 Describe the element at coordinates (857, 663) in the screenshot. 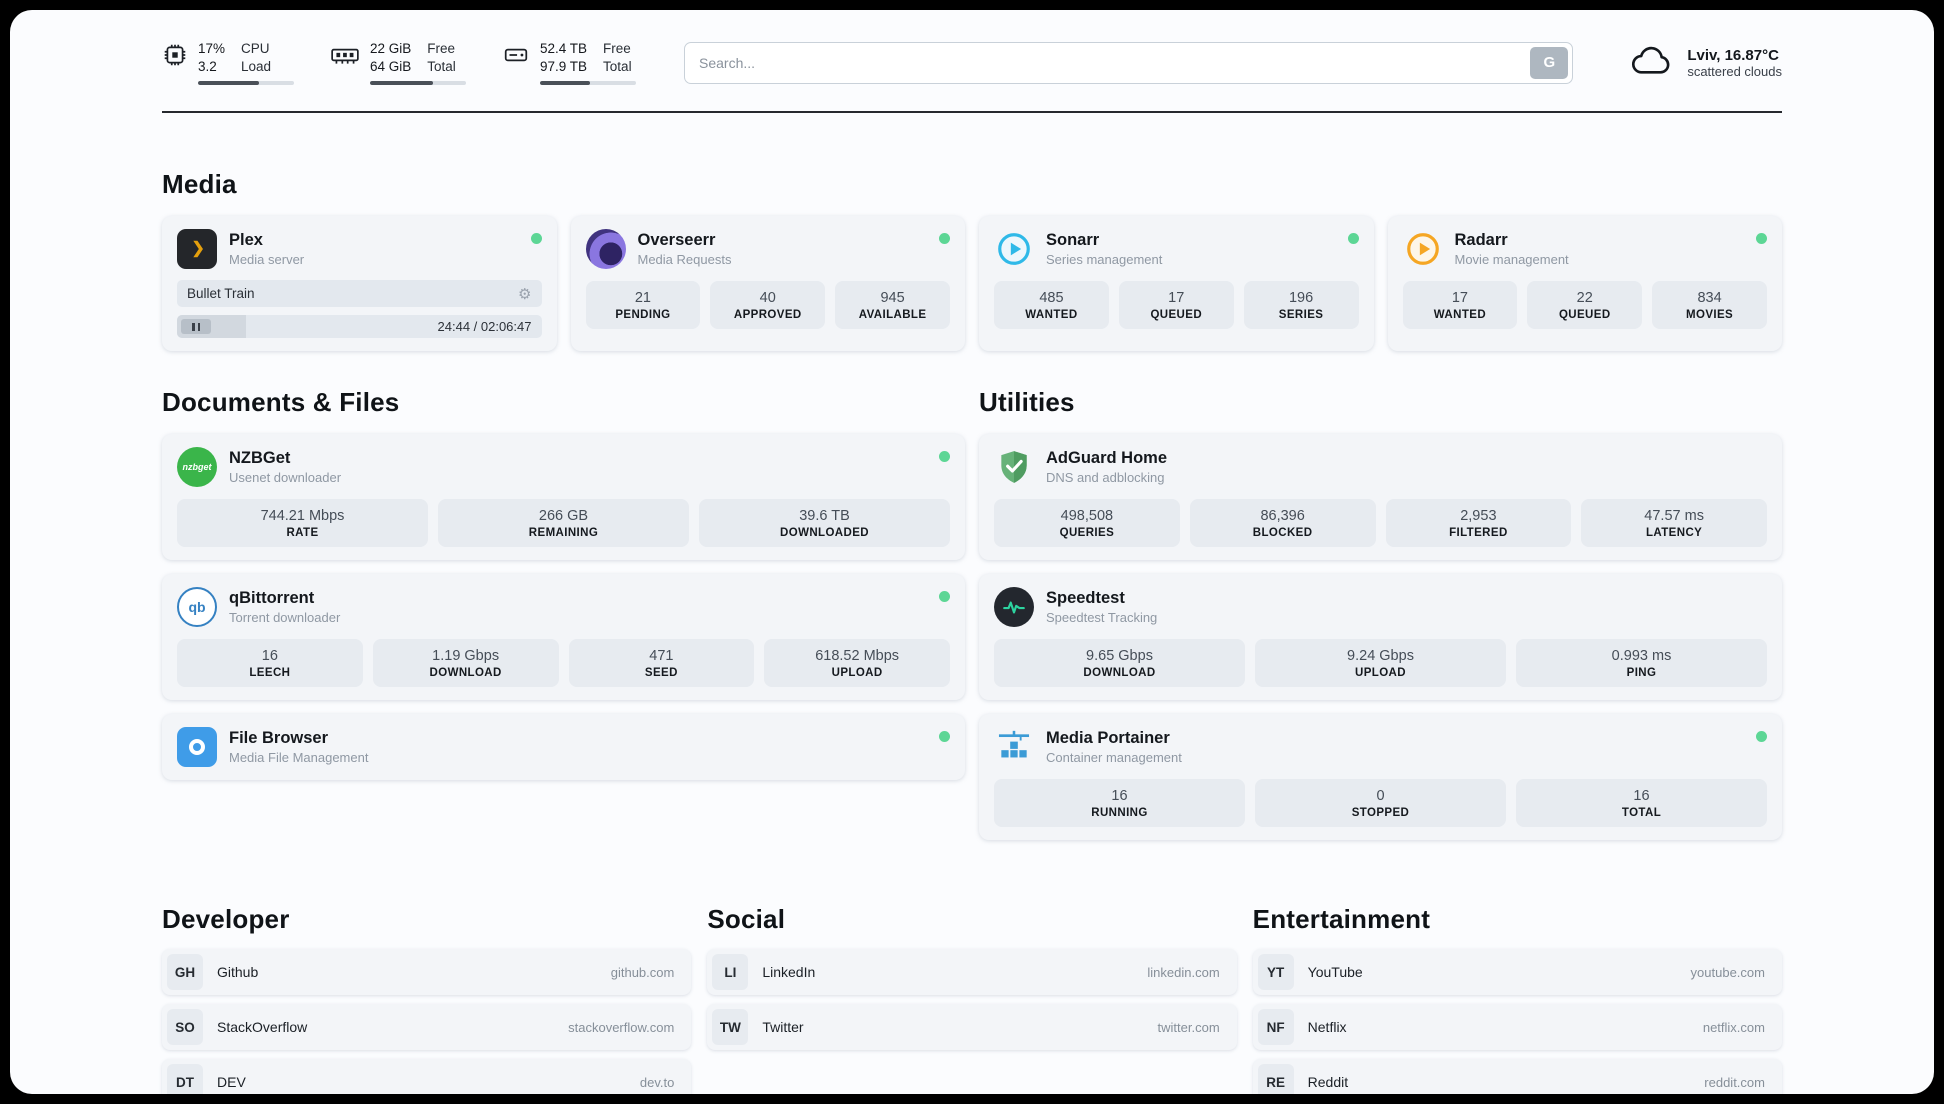

I see `stat-tile: 618.52 Mbps UPLOAD` at that location.